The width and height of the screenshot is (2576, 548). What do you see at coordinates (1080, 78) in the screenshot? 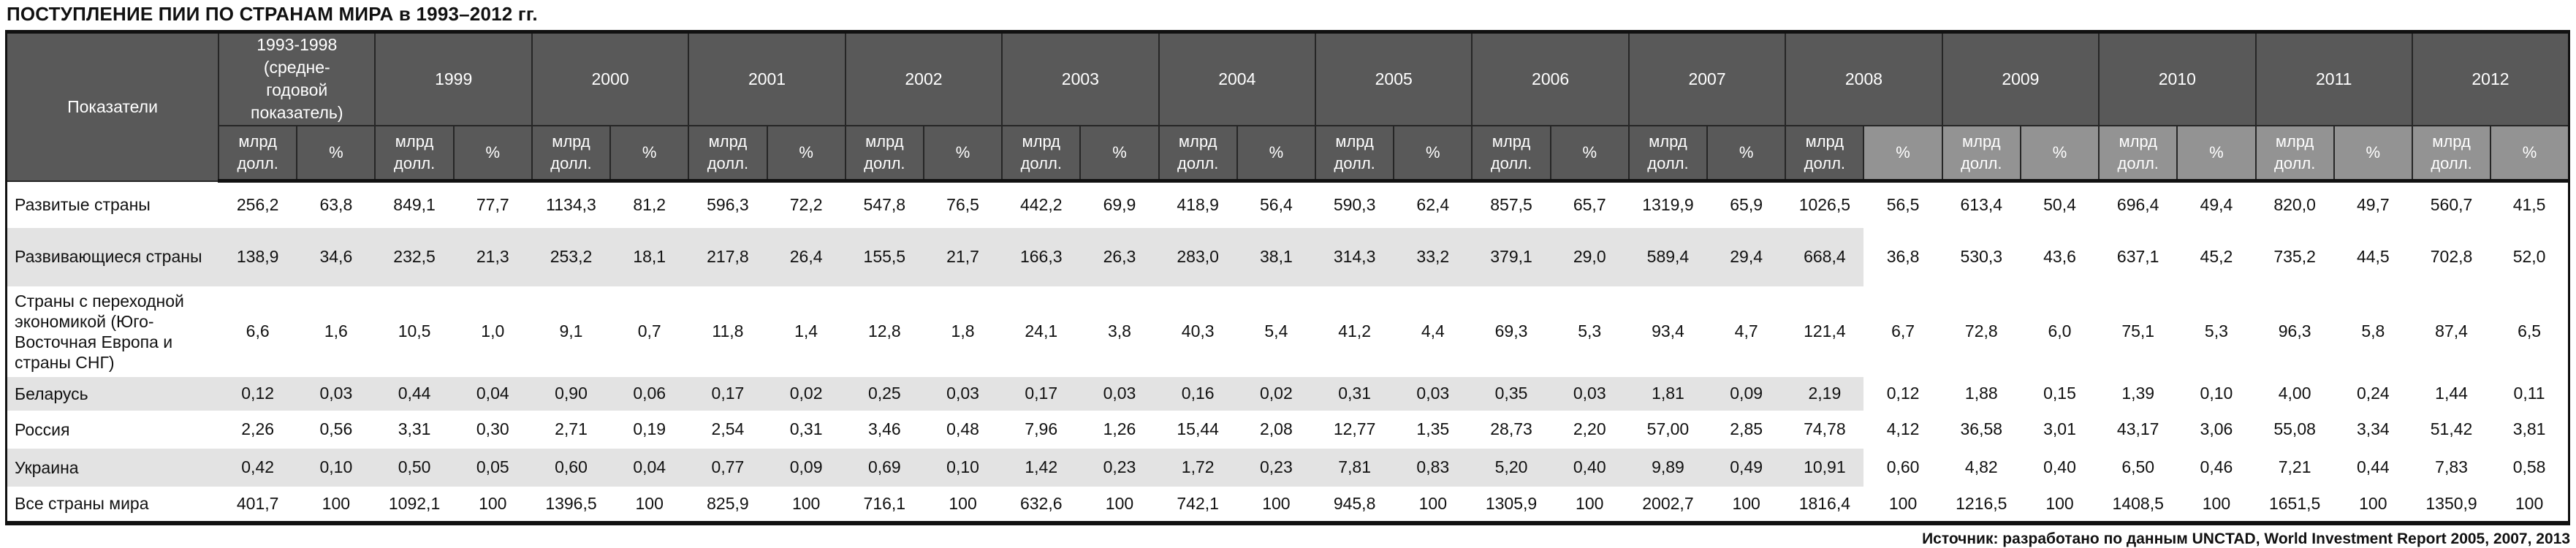
I see `period-header-cell: 2003` at bounding box center [1080, 78].